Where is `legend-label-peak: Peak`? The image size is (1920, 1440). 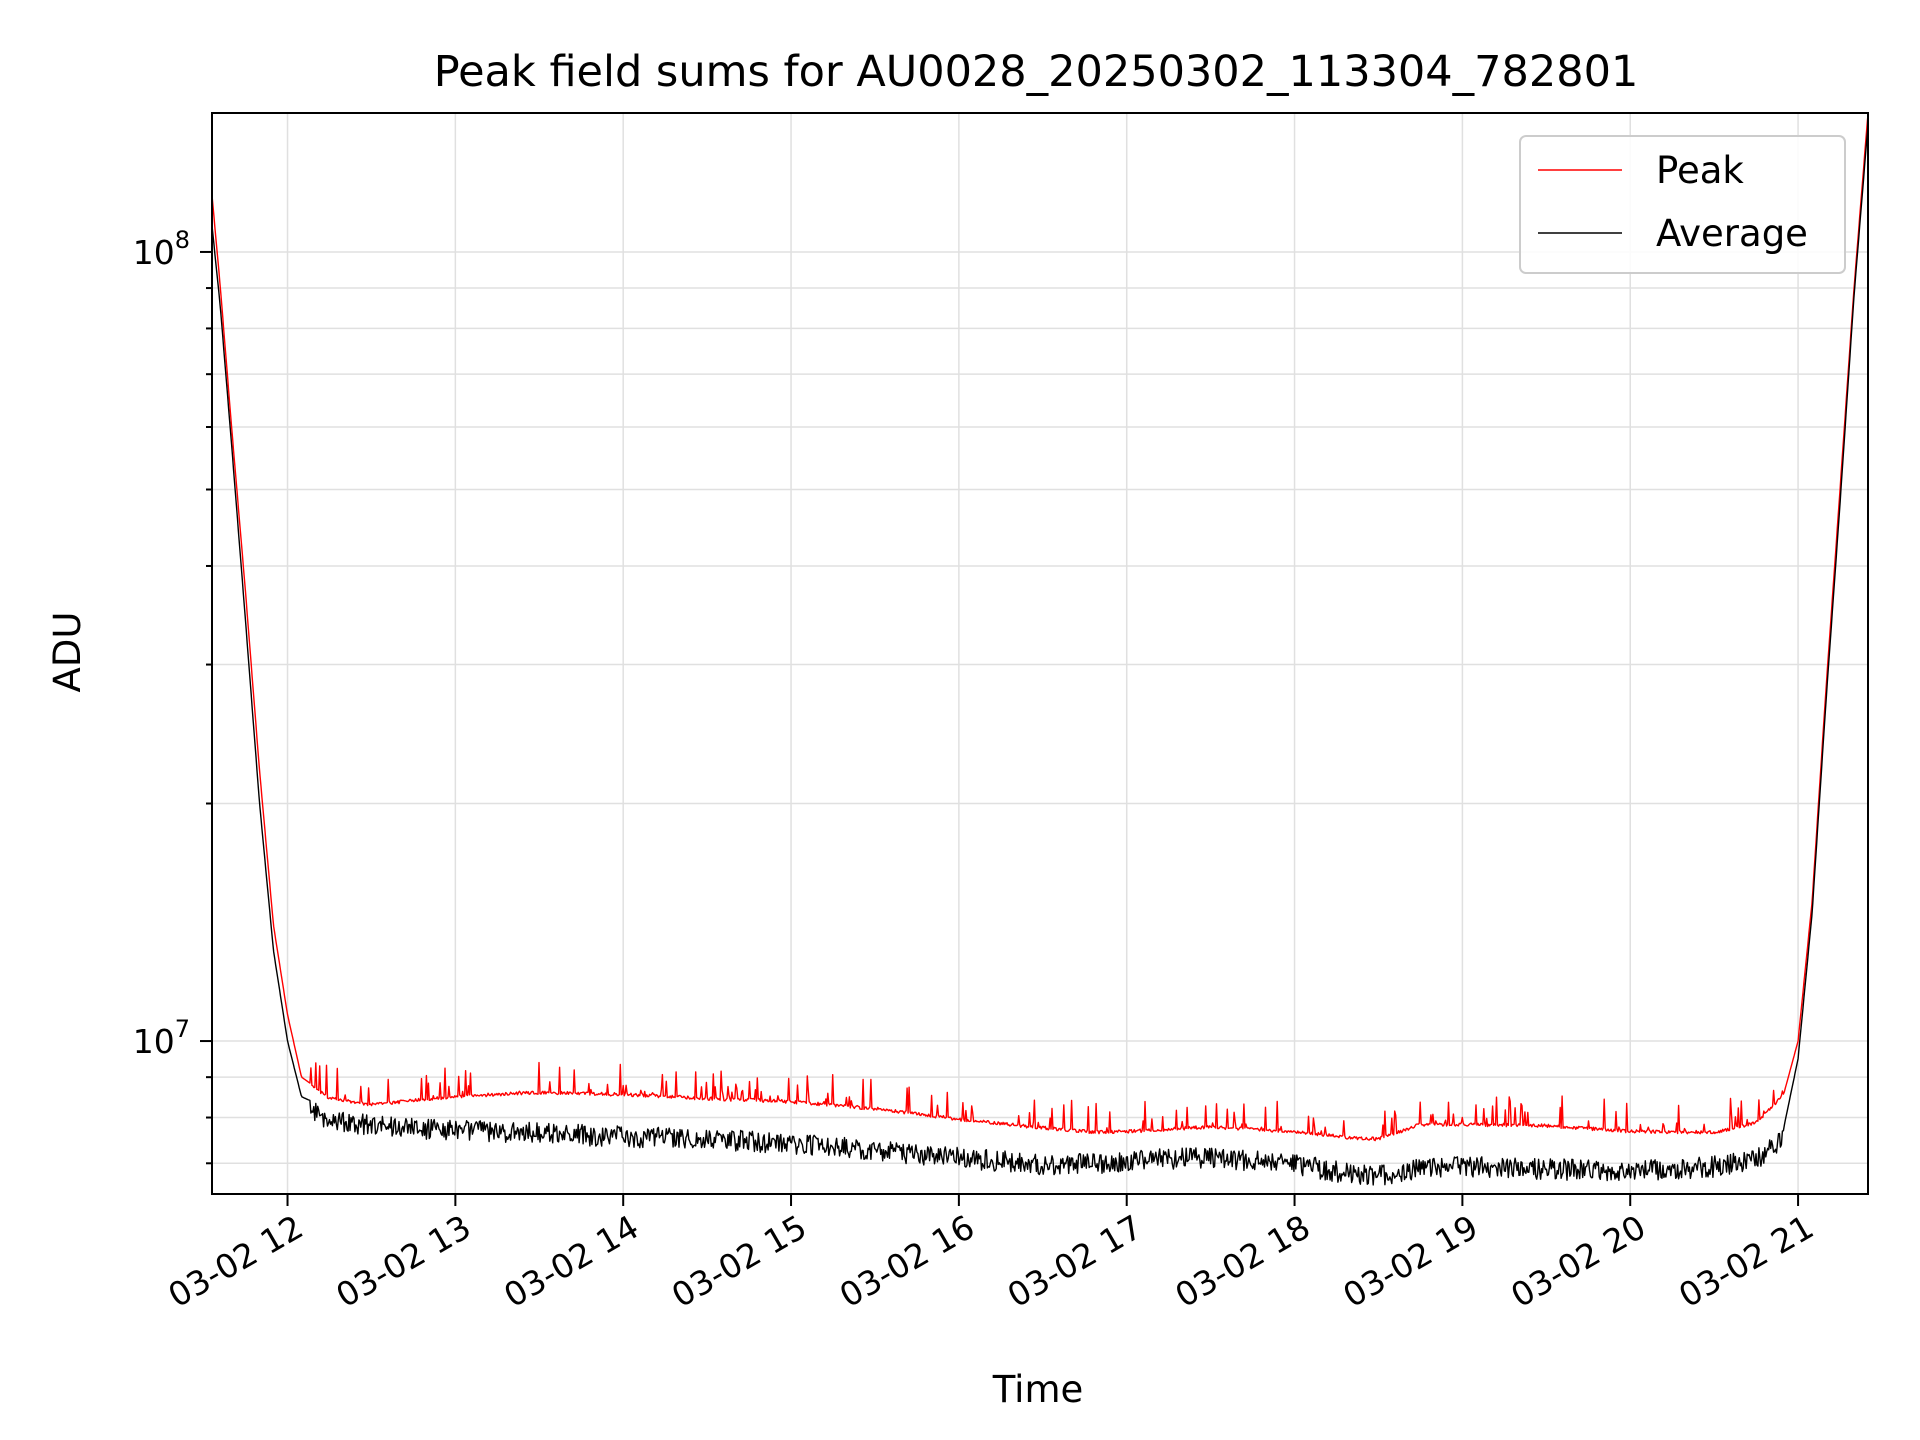 legend-label-peak: Peak is located at coordinates (1700, 170).